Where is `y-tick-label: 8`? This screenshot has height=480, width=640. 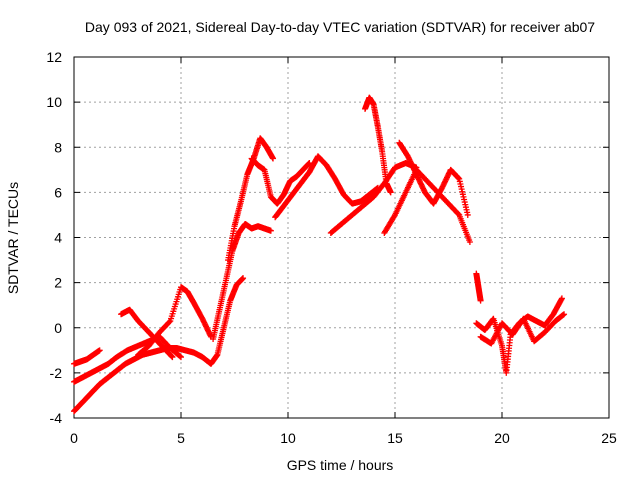
y-tick-label: 8 is located at coordinates (58, 147).